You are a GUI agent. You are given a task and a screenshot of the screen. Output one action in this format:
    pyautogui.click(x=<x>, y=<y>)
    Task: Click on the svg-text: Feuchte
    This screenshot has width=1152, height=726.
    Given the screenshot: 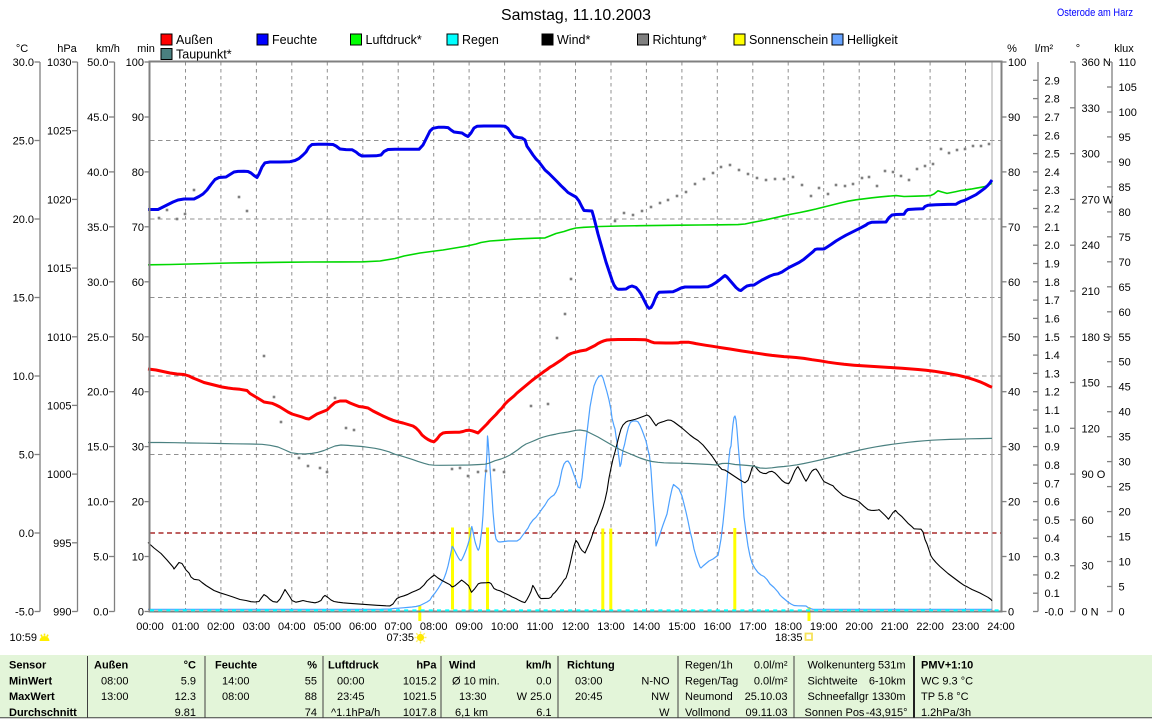 What is the action you would take?
    pyautogui.click(x=236, y=666)
    